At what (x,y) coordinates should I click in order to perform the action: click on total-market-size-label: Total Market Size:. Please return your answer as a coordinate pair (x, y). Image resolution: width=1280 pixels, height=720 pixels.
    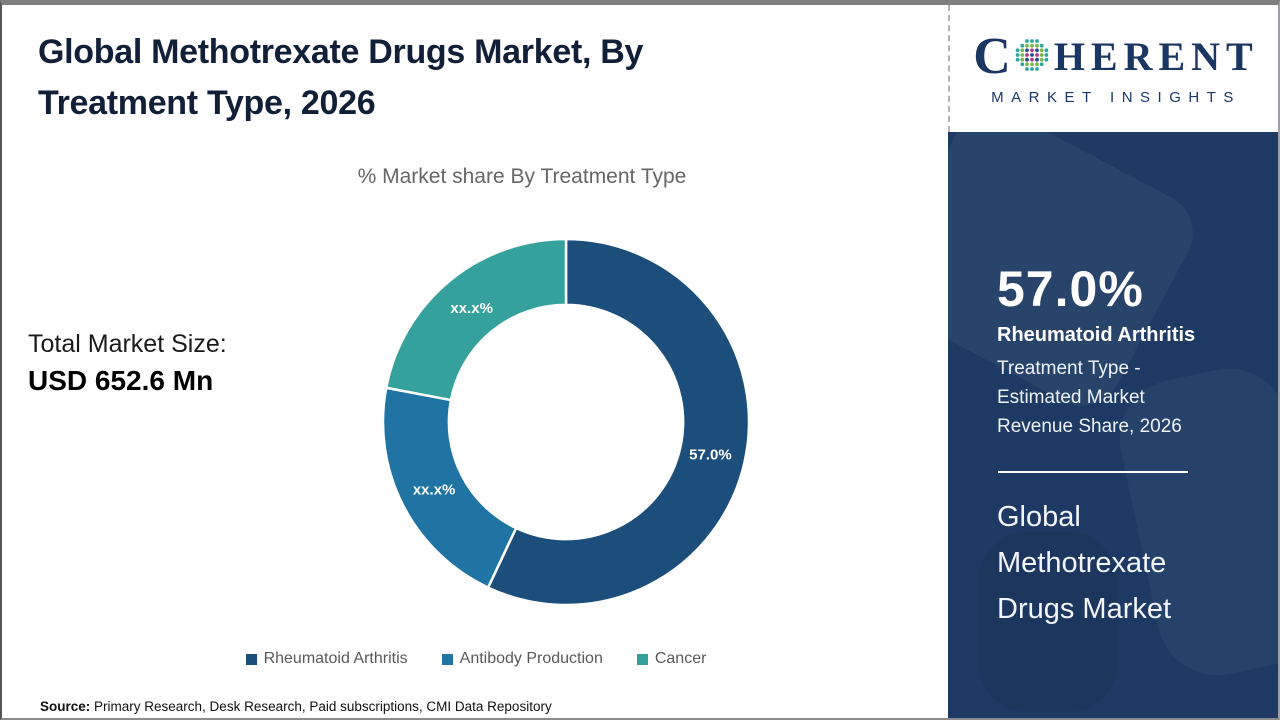
    Looking at the image, I should click on (127, 344).